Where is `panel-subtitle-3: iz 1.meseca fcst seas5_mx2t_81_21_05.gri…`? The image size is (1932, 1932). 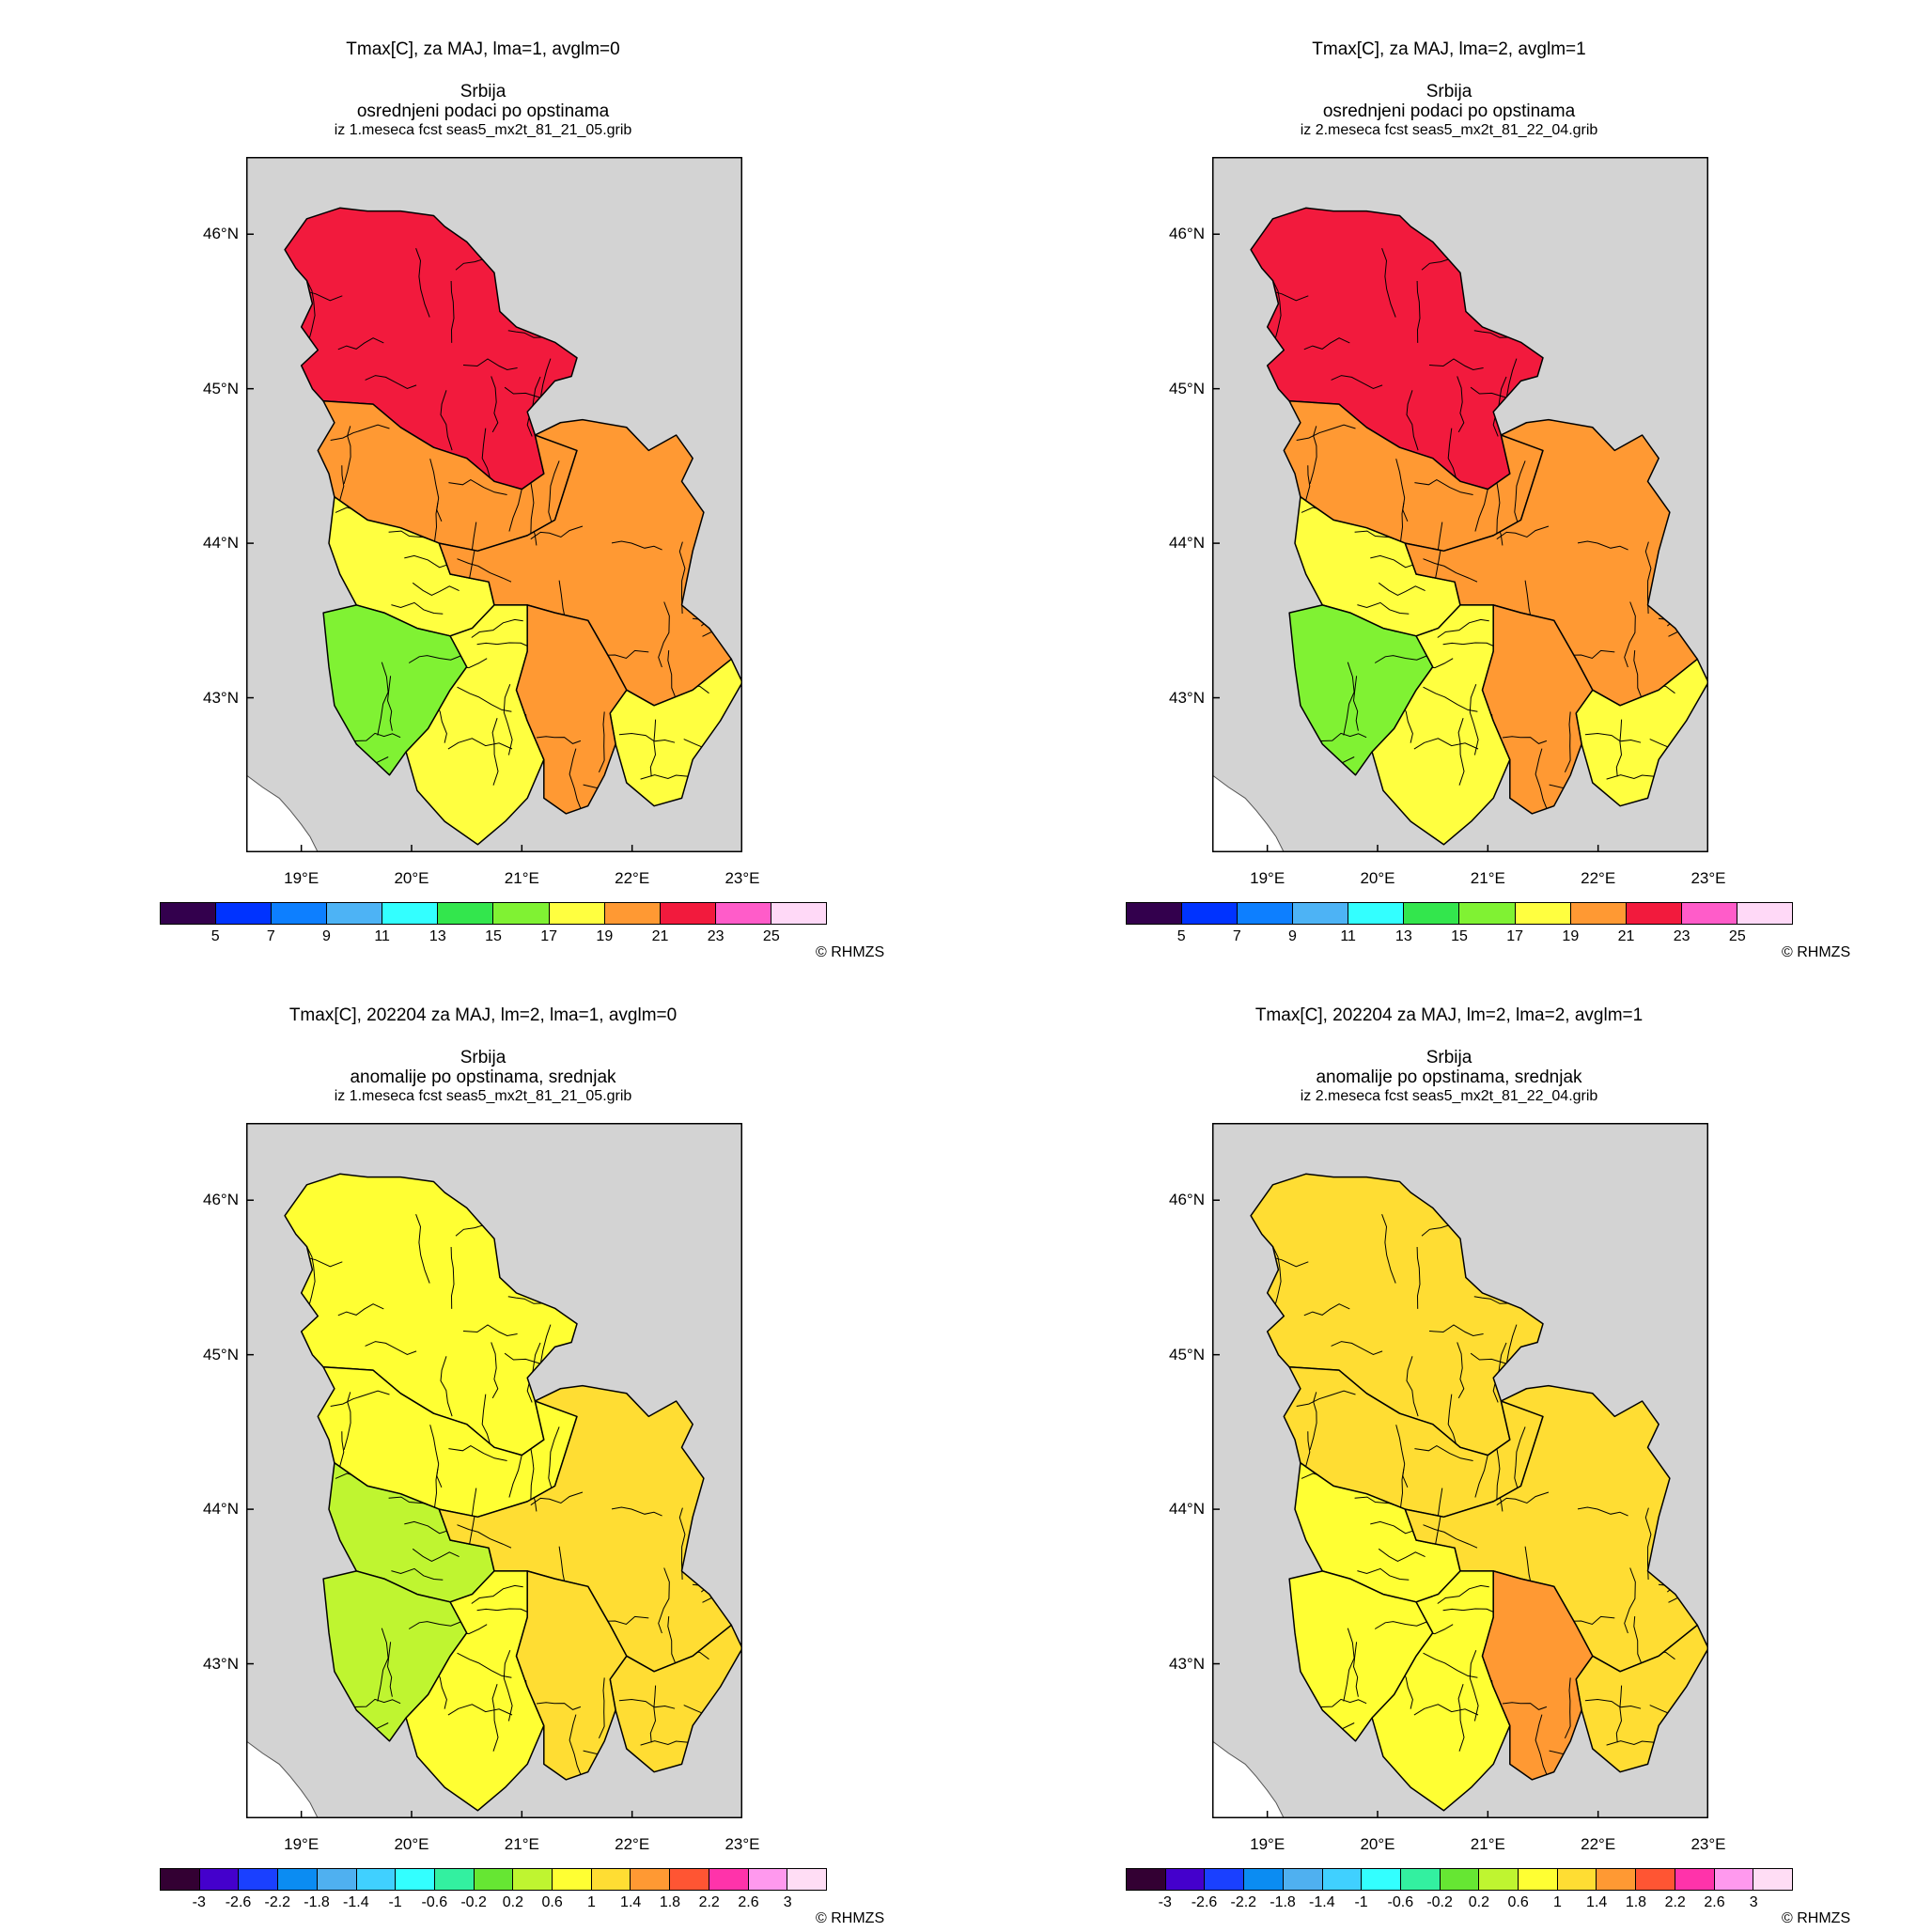
panel-subtitle-3: iz 1.meseca fcst seas5_mx2t_81_21_05.gri… is located at coordinates (483, 130).